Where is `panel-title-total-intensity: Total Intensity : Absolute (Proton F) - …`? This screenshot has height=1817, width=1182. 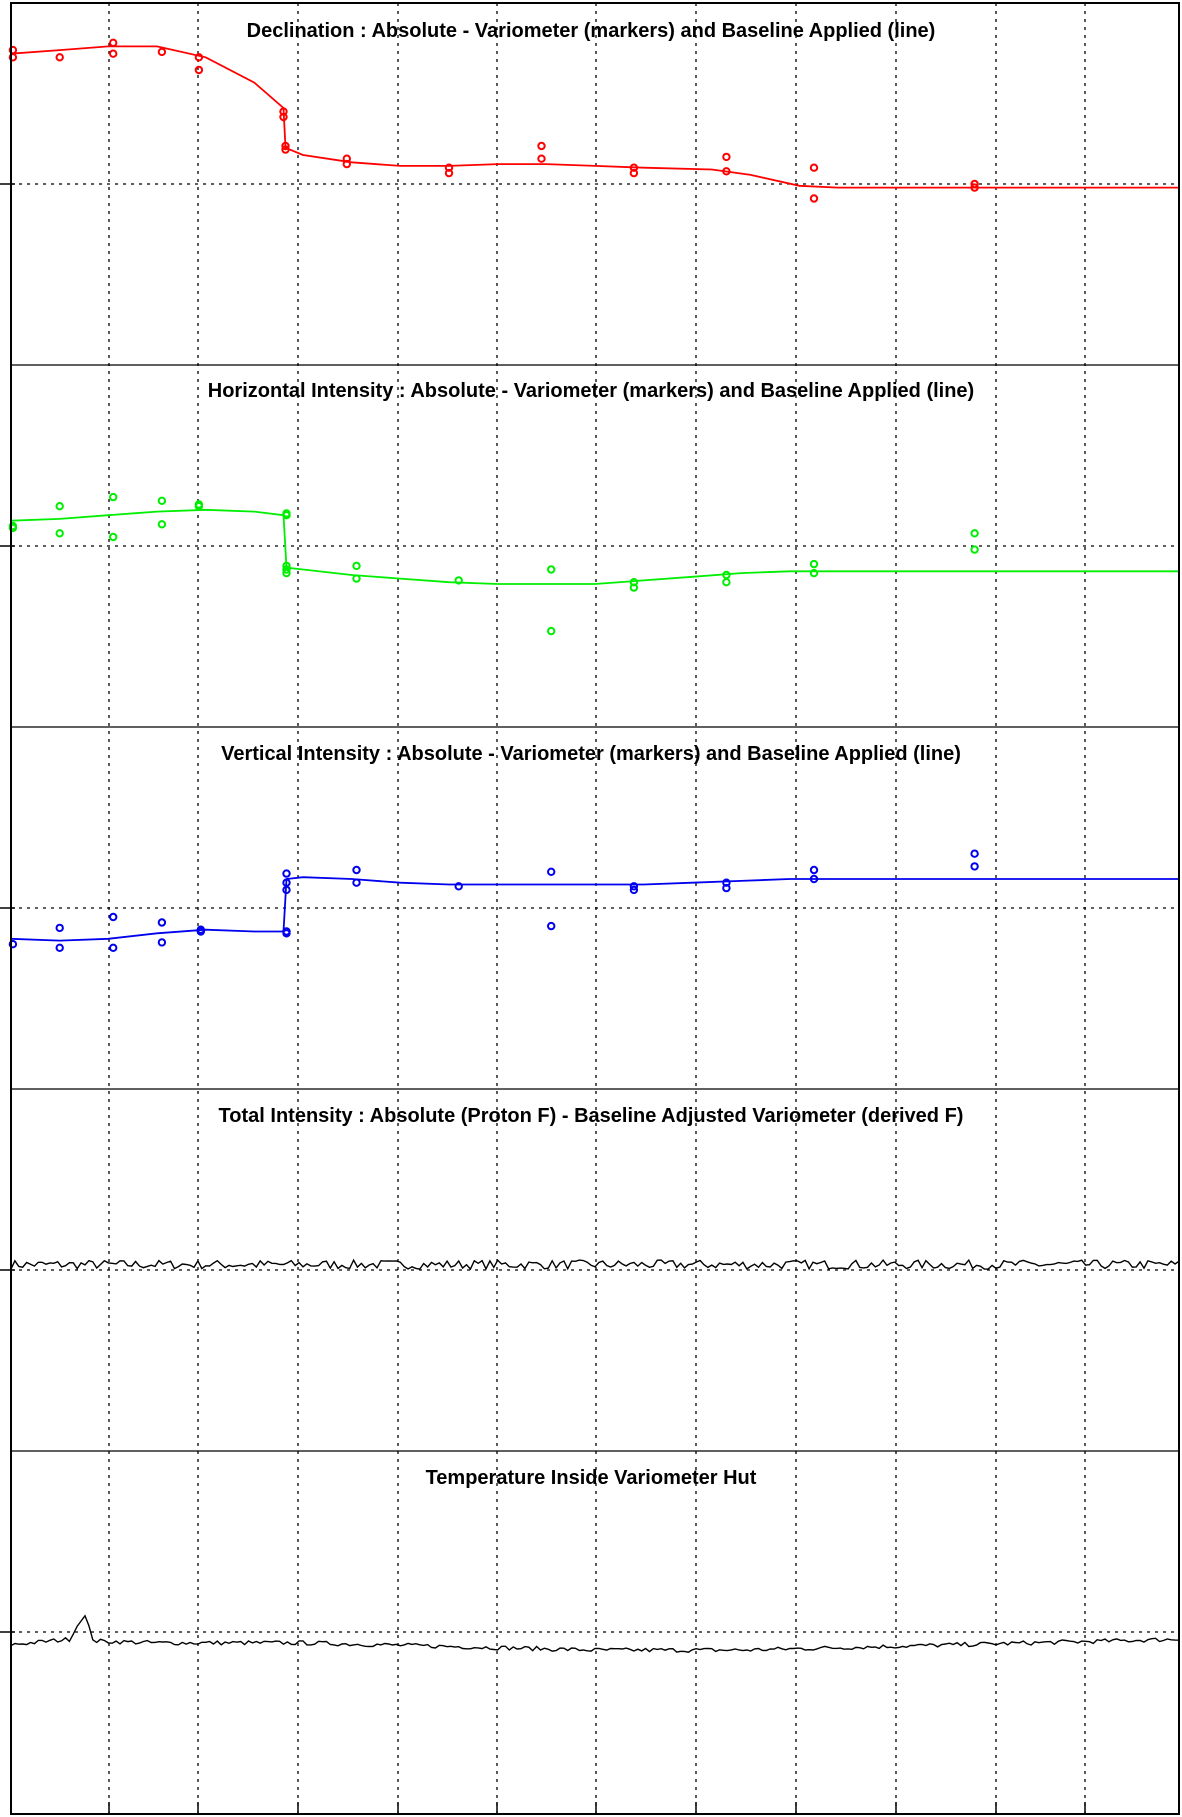 panel-title-total-intensity: Total Intensity : Absolute (Proton F) - … is located at coordinates (591, 1116).